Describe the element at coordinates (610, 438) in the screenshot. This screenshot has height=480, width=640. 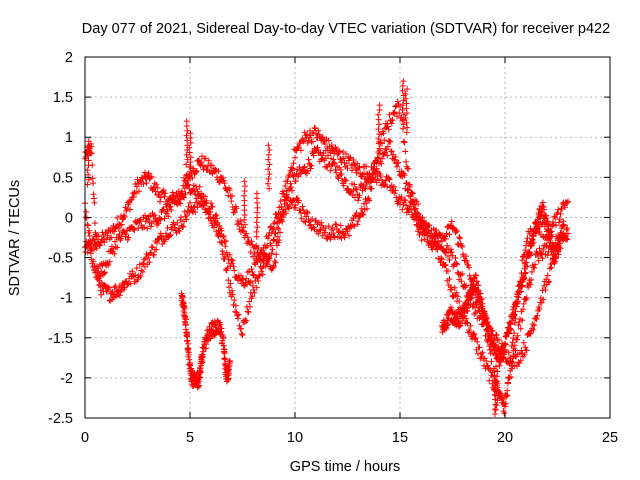
I see `x-tick-label: 25` at that location.